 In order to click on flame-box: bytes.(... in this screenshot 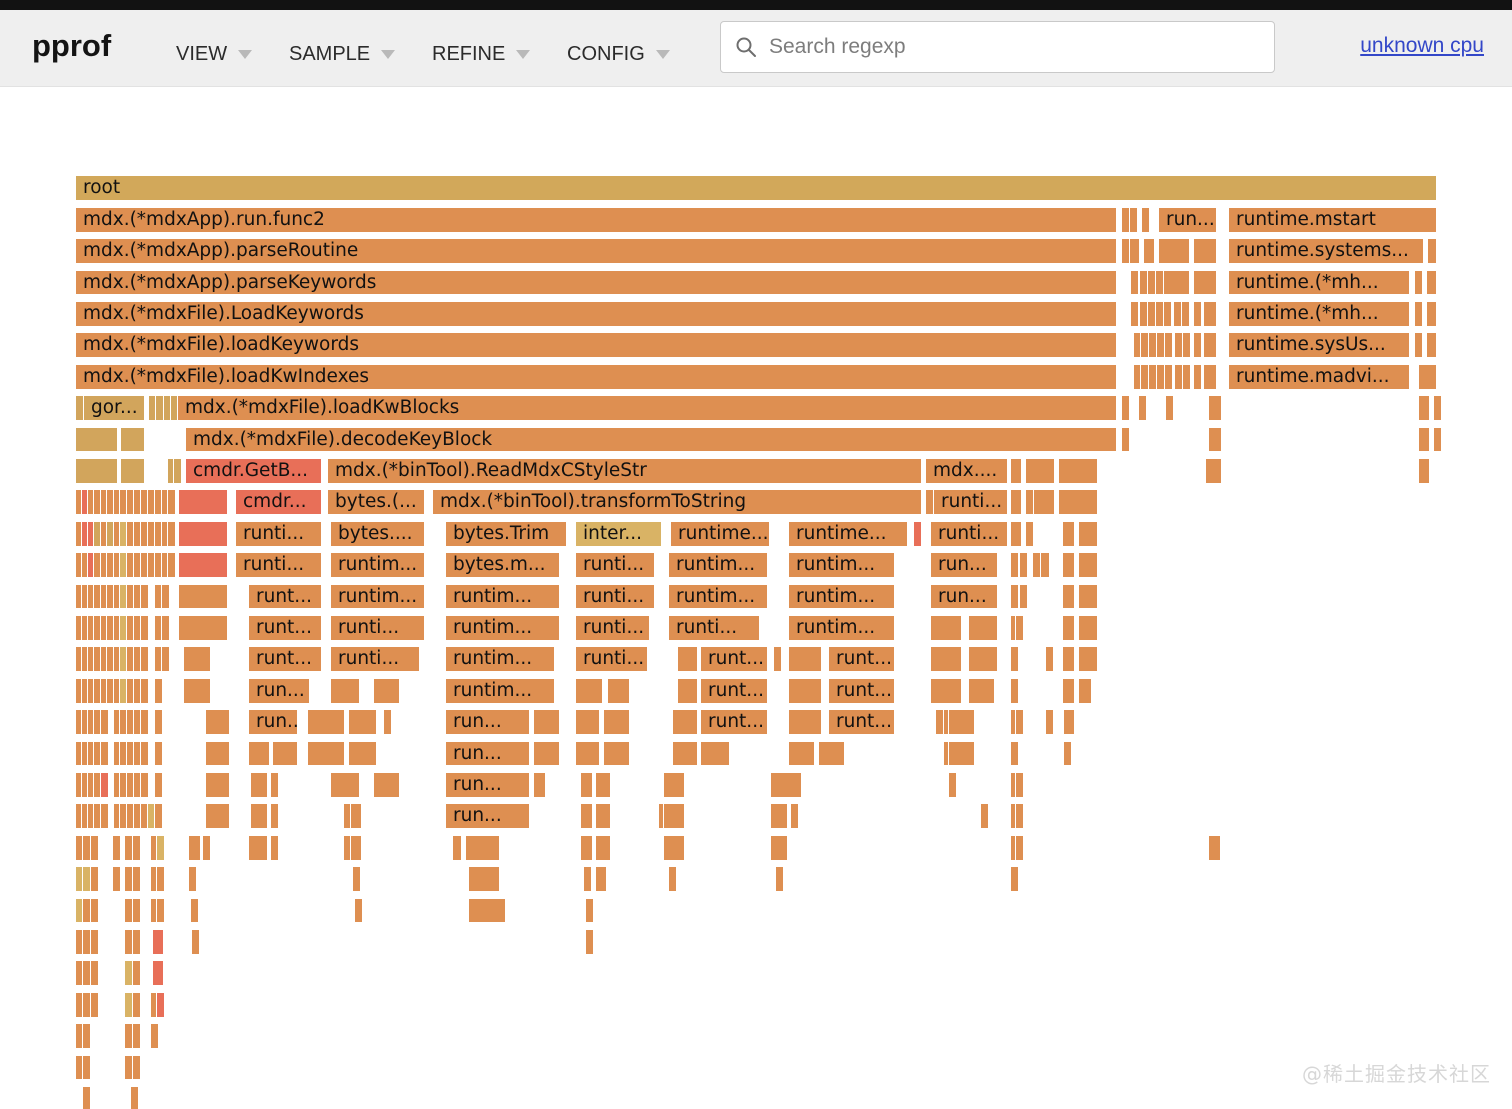, I will do `click(376, 502)`.